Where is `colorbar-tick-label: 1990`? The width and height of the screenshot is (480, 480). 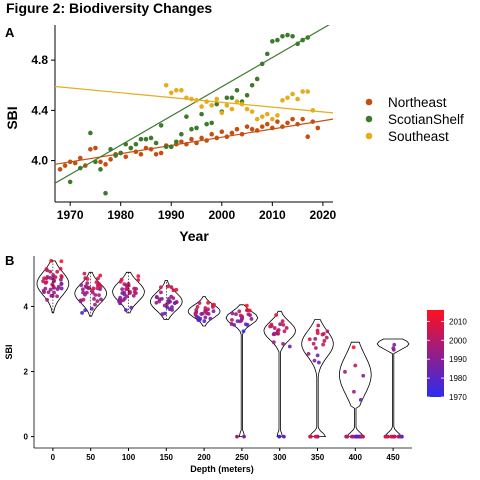
colorbar-tick-label: 1990 is located at coordinates (458, 359).